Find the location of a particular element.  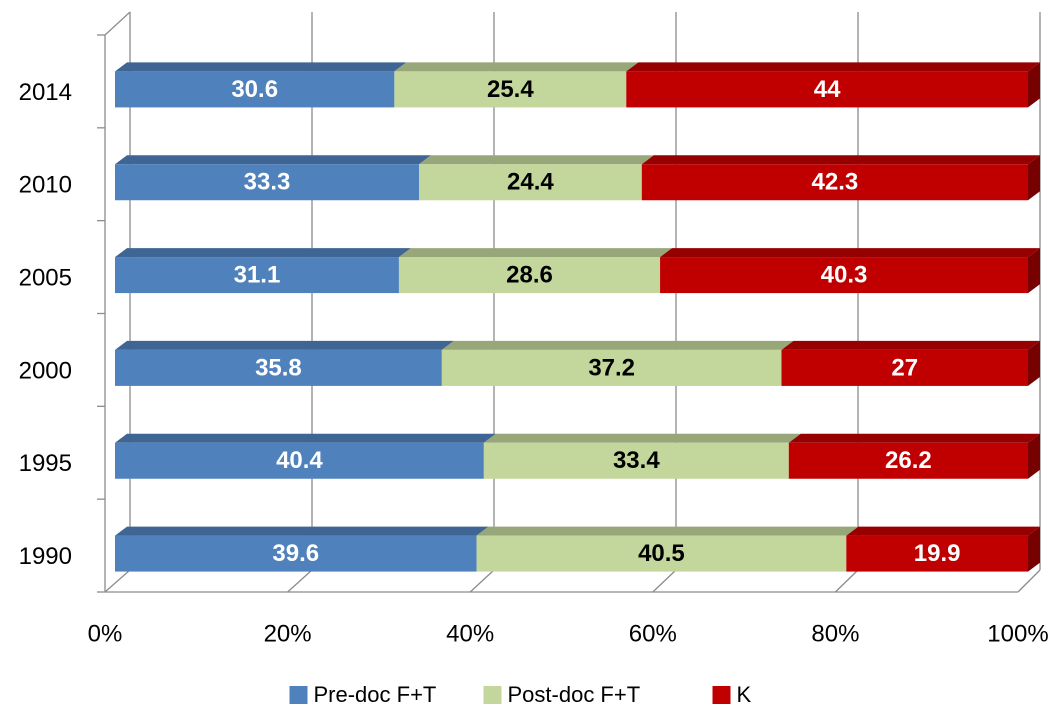

value-label: 35.8 is located at coordinates (278, 367).